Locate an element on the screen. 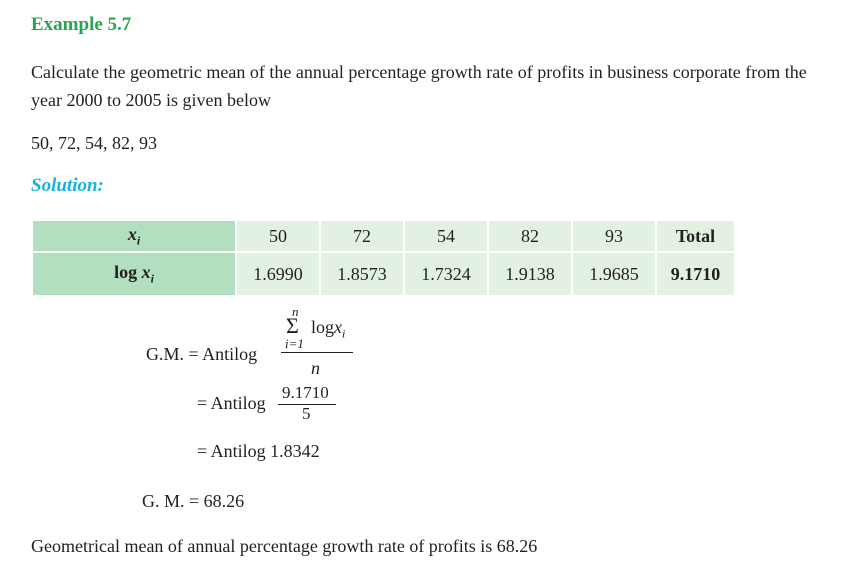  denominator-n: n is located at coordinates (315, 368).